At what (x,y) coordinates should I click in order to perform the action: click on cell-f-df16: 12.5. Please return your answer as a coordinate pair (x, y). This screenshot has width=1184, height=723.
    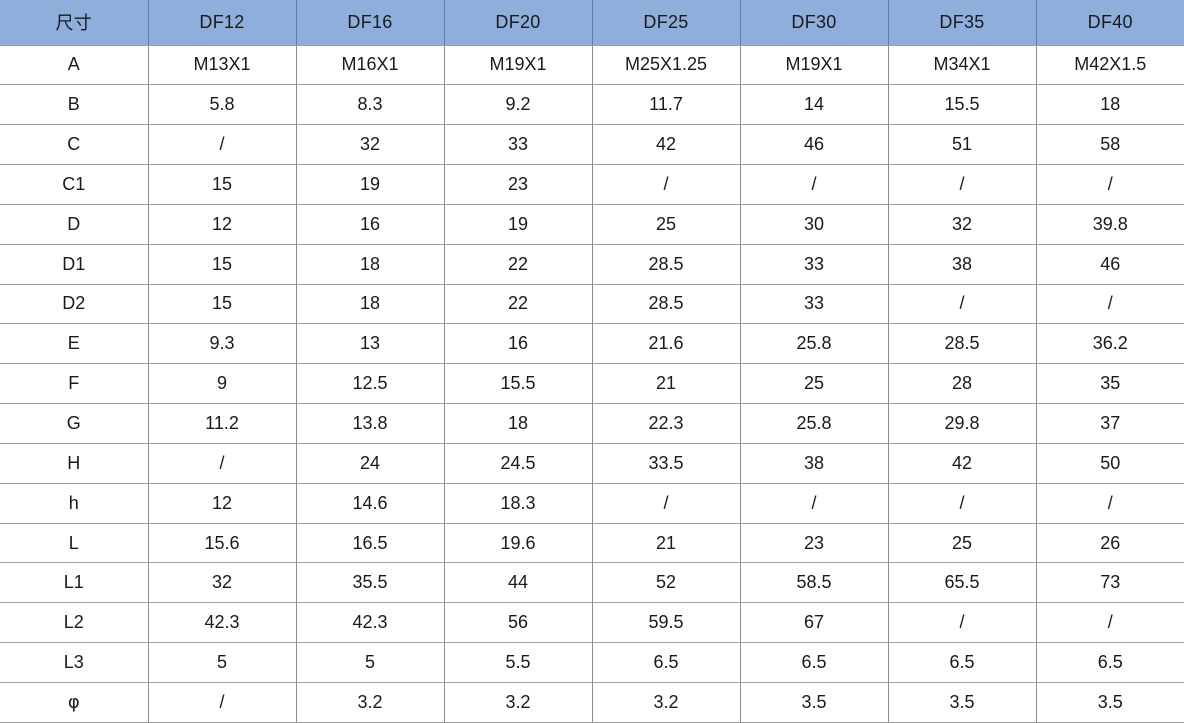
    Looking at the image, I should click on (370, 384).